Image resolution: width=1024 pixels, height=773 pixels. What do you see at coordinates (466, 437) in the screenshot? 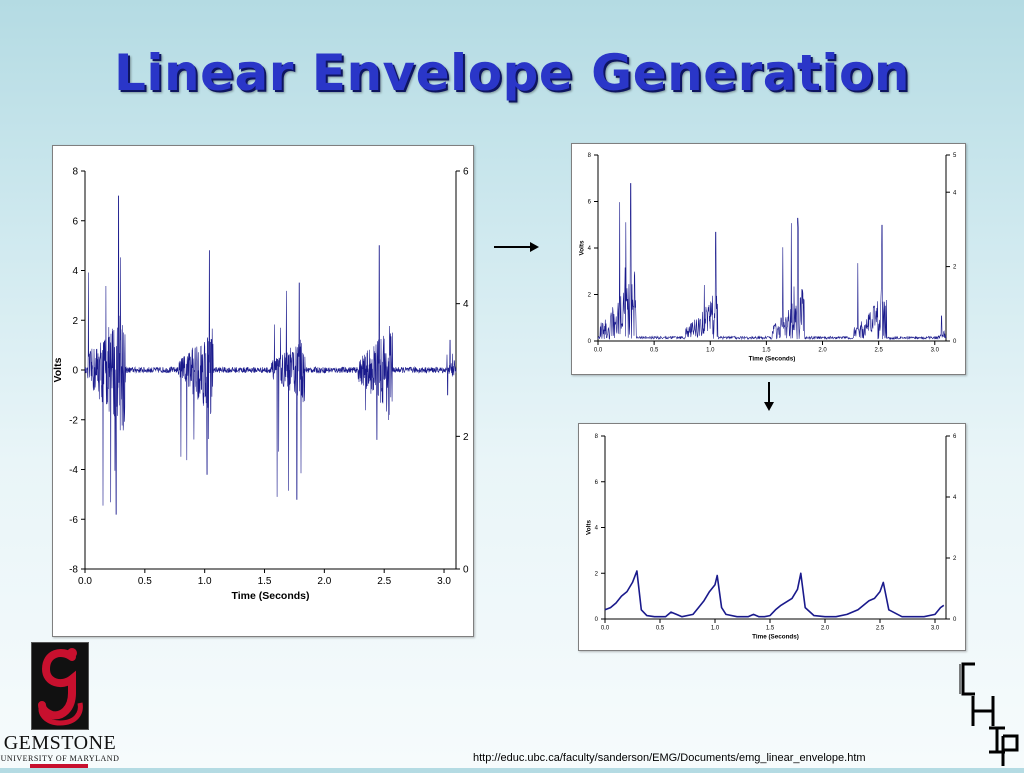
I see `raw-y2tick-label: 2` at bounding box center [466, 437].